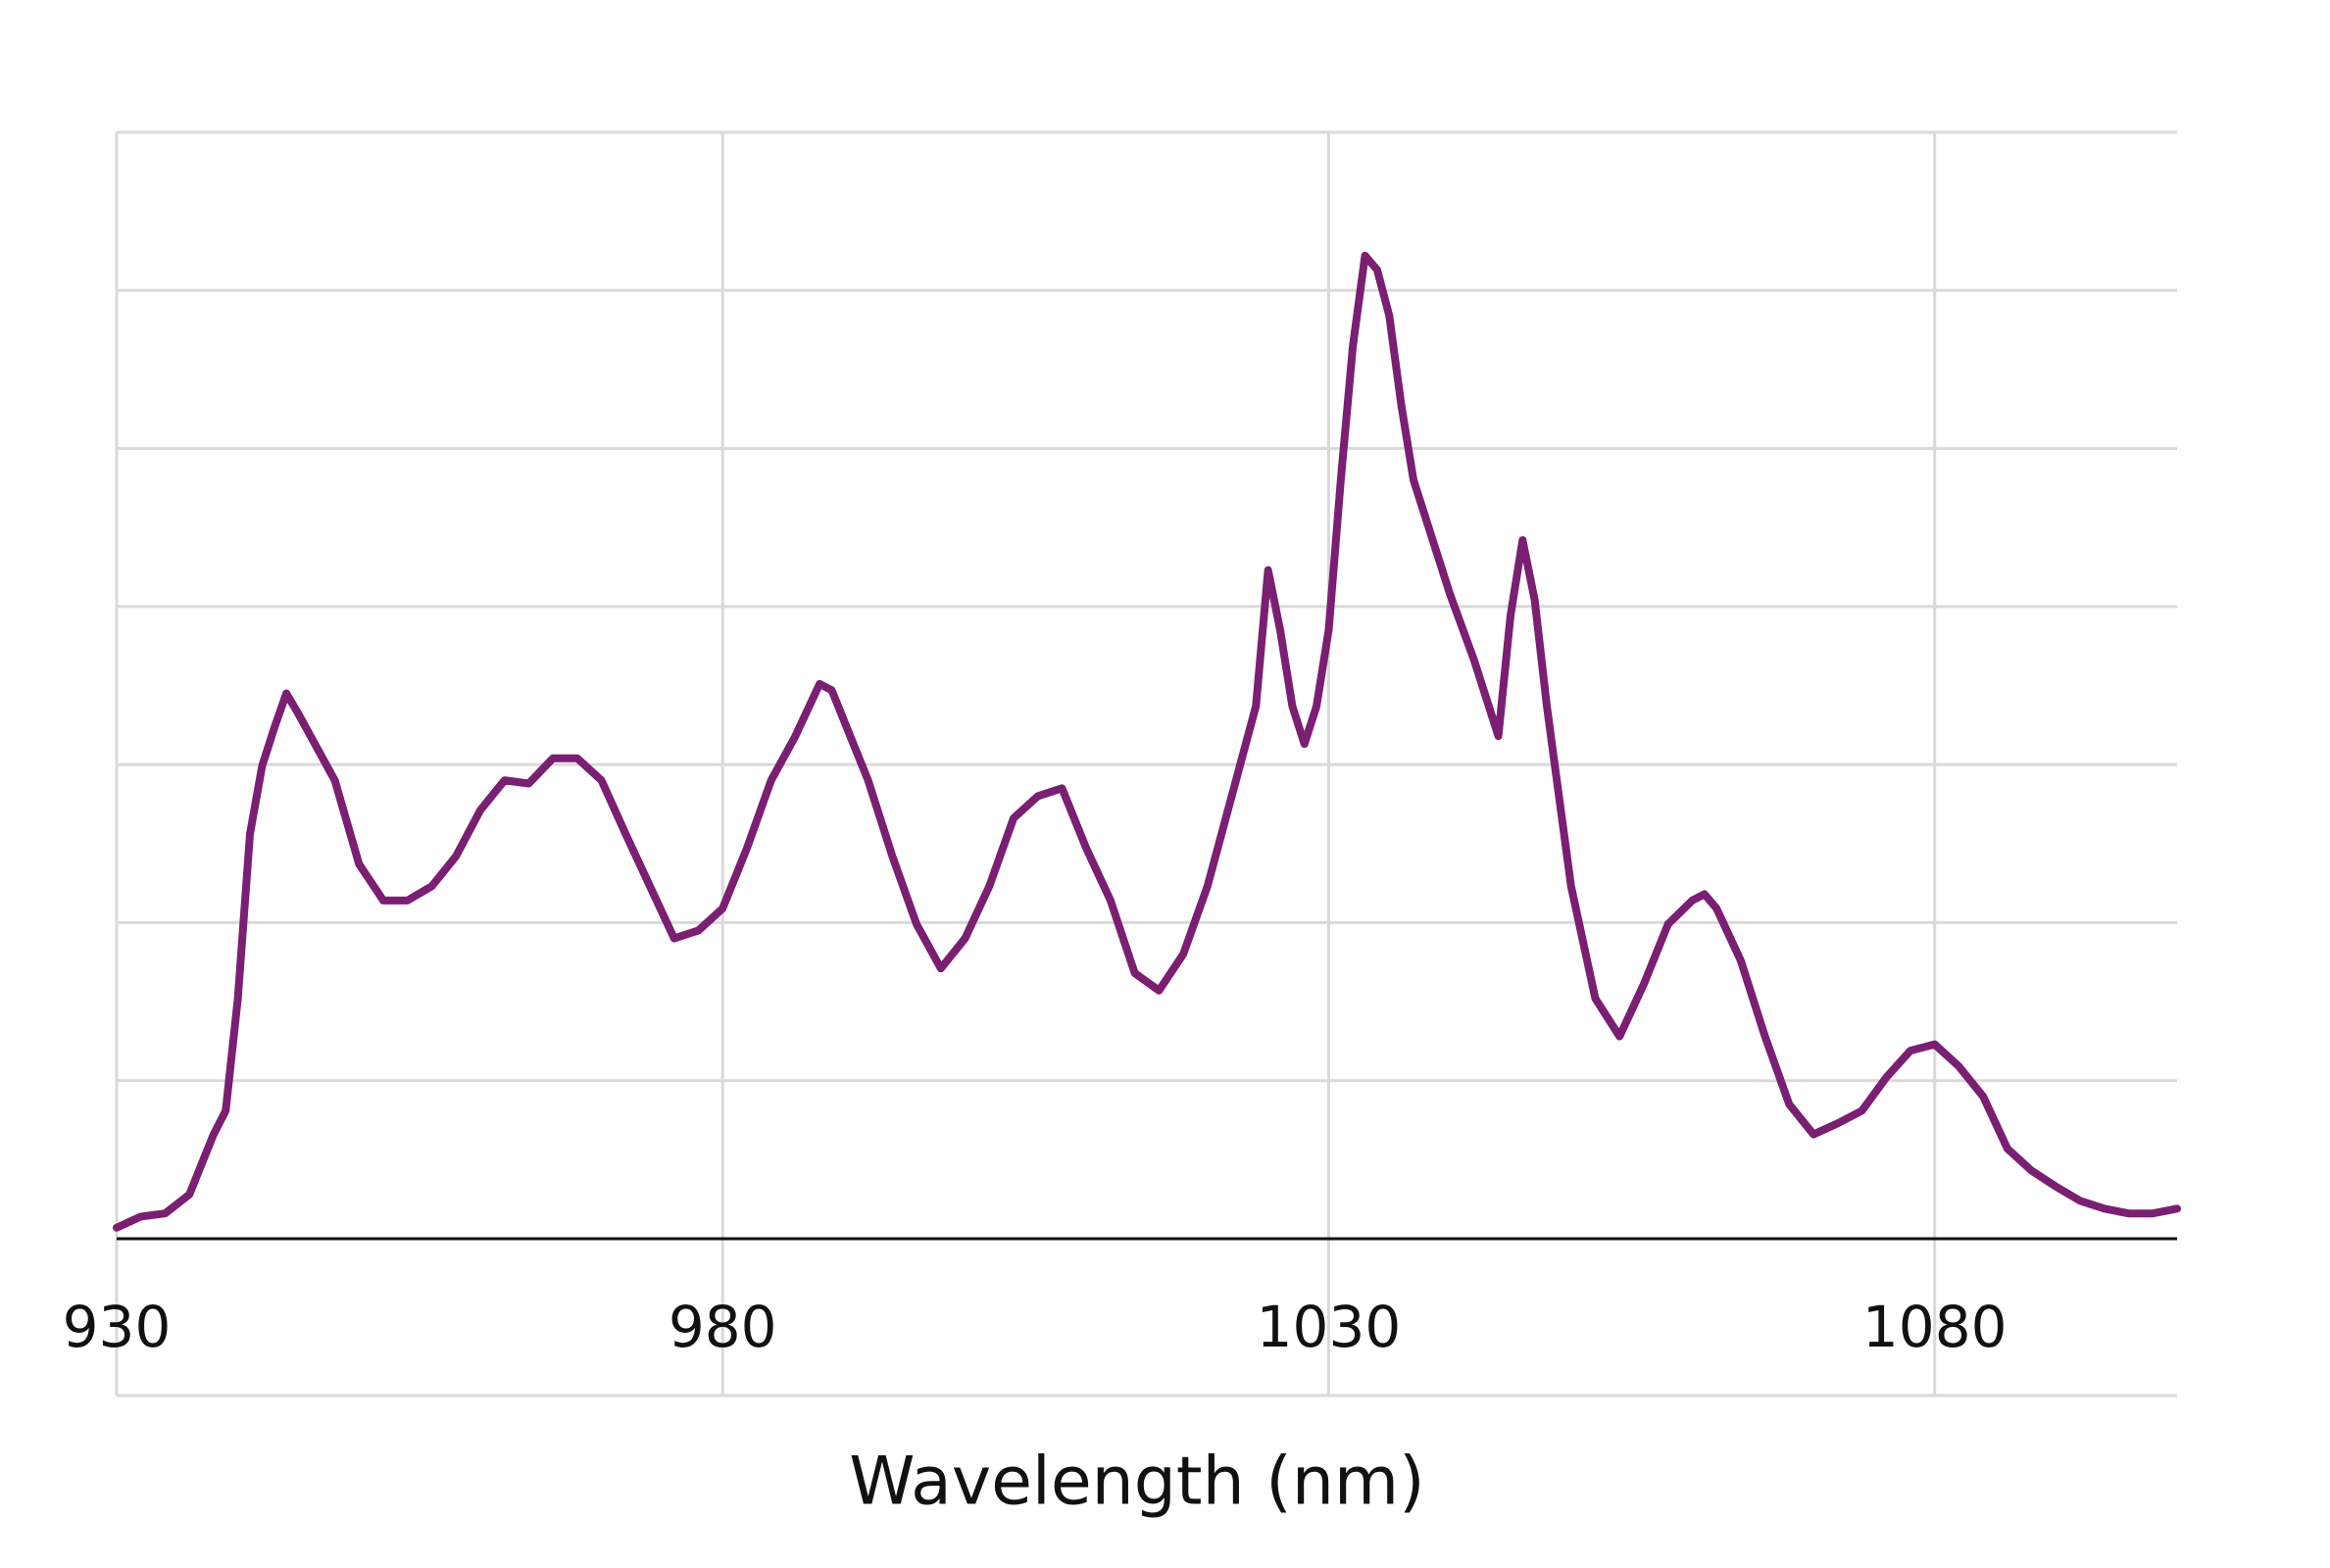 The image size is (2330, 1568). What do you see at coordinates (1935, 1327) in the screenshot?
I see `x-tick-label: 1080` at bounding box center [1935, 1327].